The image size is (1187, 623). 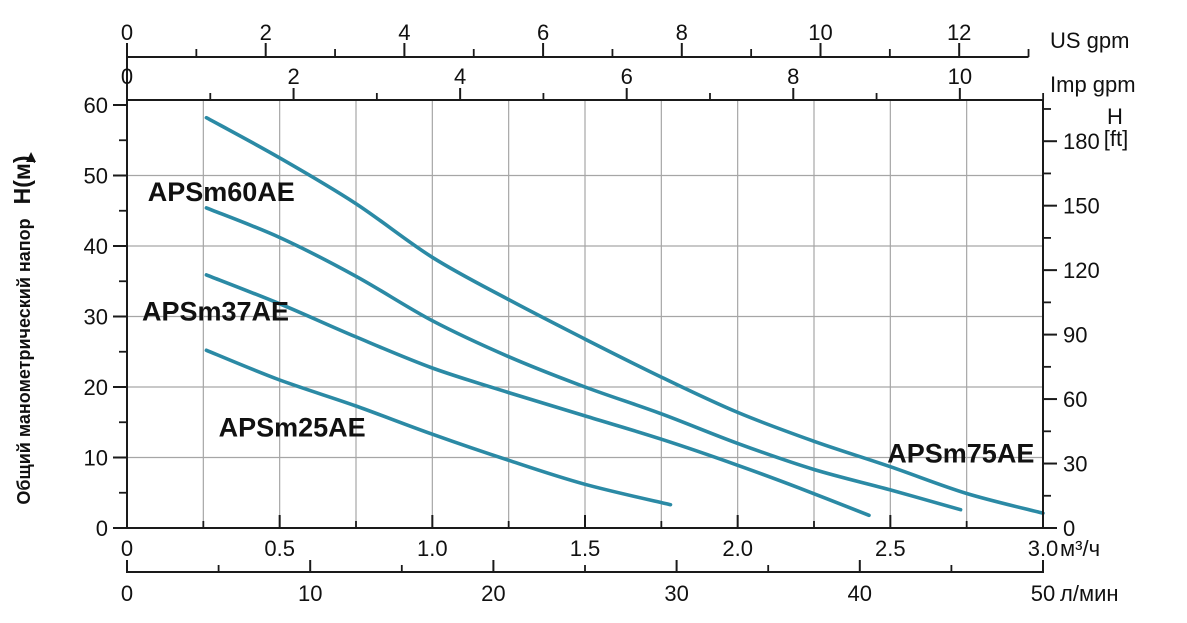 What do you see at coordinates (310, 593) in the screenshot?
I see `x-lmin-tick-label: 10` at bounding box center [310, 593].